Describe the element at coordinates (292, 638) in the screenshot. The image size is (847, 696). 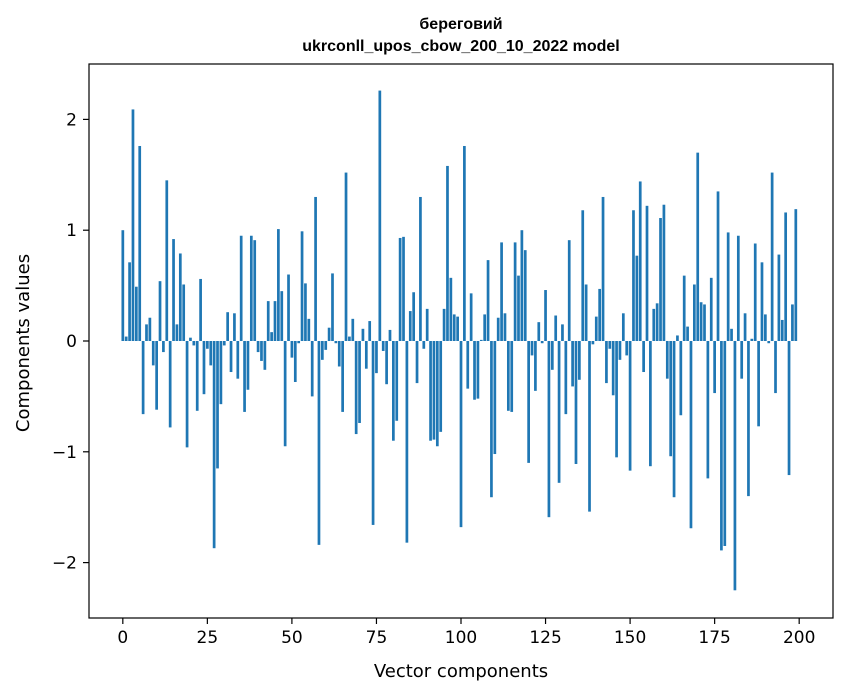
I see `x-tick-label: 50` at that location.